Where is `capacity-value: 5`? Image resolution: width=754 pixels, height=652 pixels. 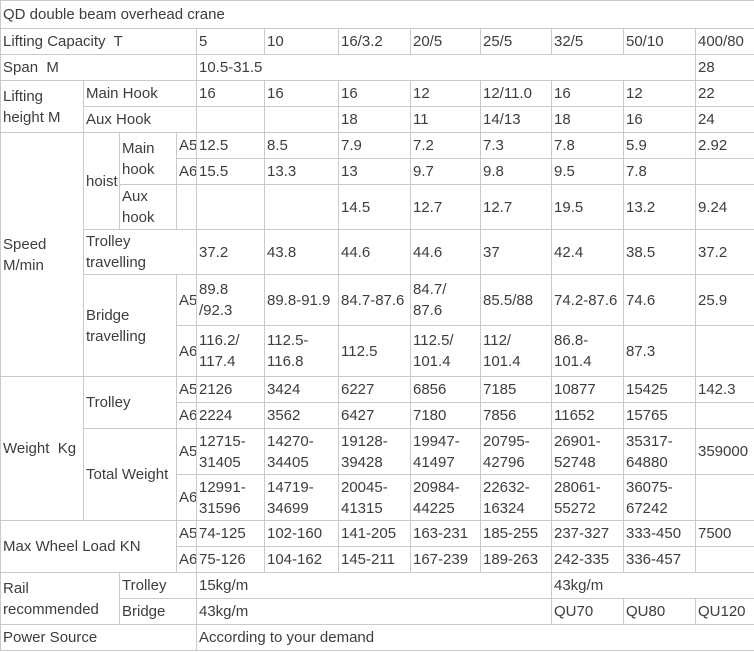 capacity-value: 5 is located at coordinates (230, 41).